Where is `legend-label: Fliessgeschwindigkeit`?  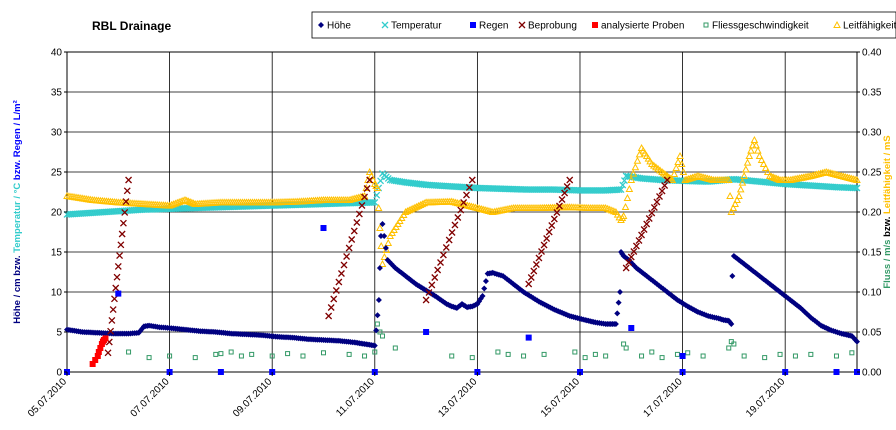
legend-label: Fliessgeschwindigkeit is located at coordinates (760, 26).